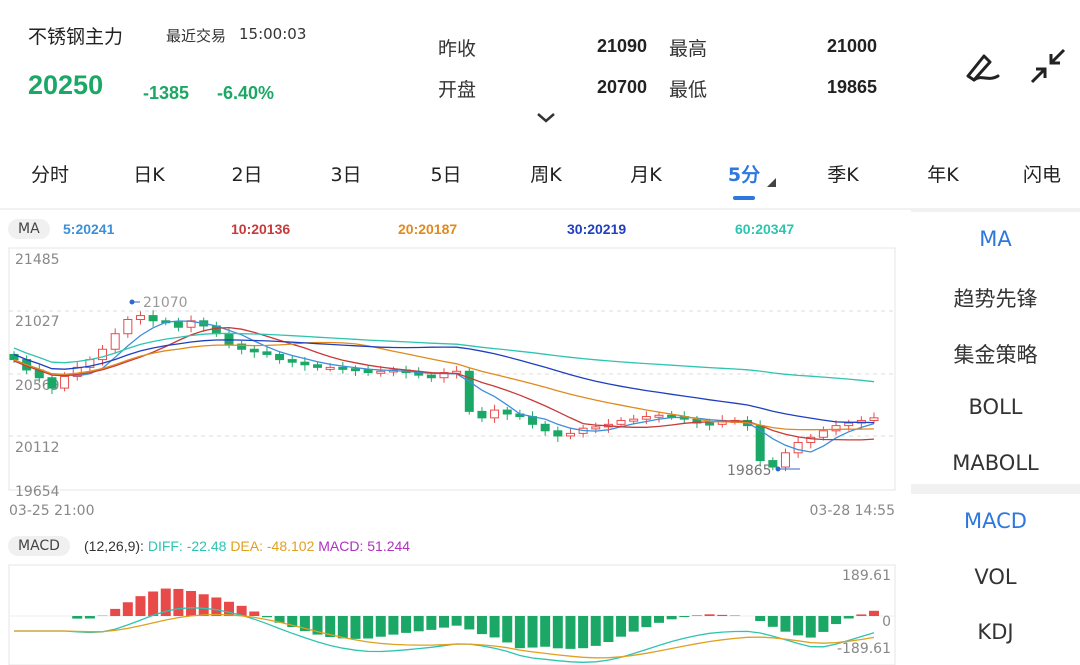 The width and height of the screenshot is (1080, 665). I want to click on ma5-value: 5:20241, so click(89, 229).